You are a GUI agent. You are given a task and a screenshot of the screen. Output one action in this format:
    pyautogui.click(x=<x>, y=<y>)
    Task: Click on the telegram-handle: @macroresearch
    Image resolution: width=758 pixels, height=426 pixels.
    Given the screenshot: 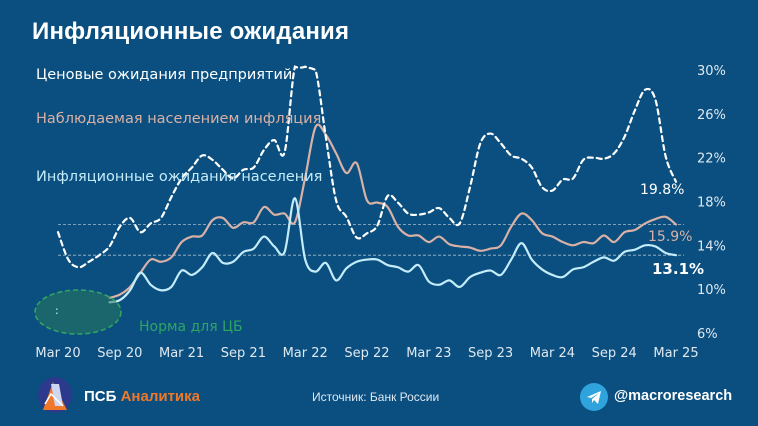 What is the action you would take?
    pyautogui.click(x=673, y=396)
    